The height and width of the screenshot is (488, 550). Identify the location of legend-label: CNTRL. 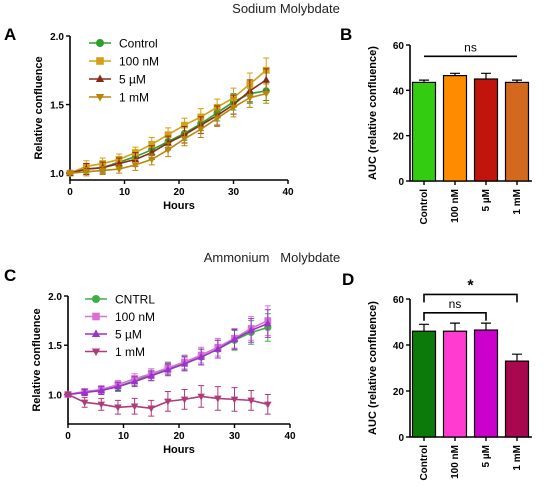
(135, 300).